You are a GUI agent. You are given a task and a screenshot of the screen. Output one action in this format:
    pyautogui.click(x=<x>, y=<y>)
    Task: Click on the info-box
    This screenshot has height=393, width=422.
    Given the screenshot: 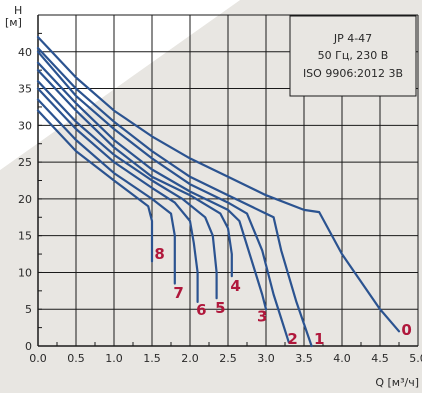 What is the action you would take?
    pyautogui.click(x=353, y=56)
    